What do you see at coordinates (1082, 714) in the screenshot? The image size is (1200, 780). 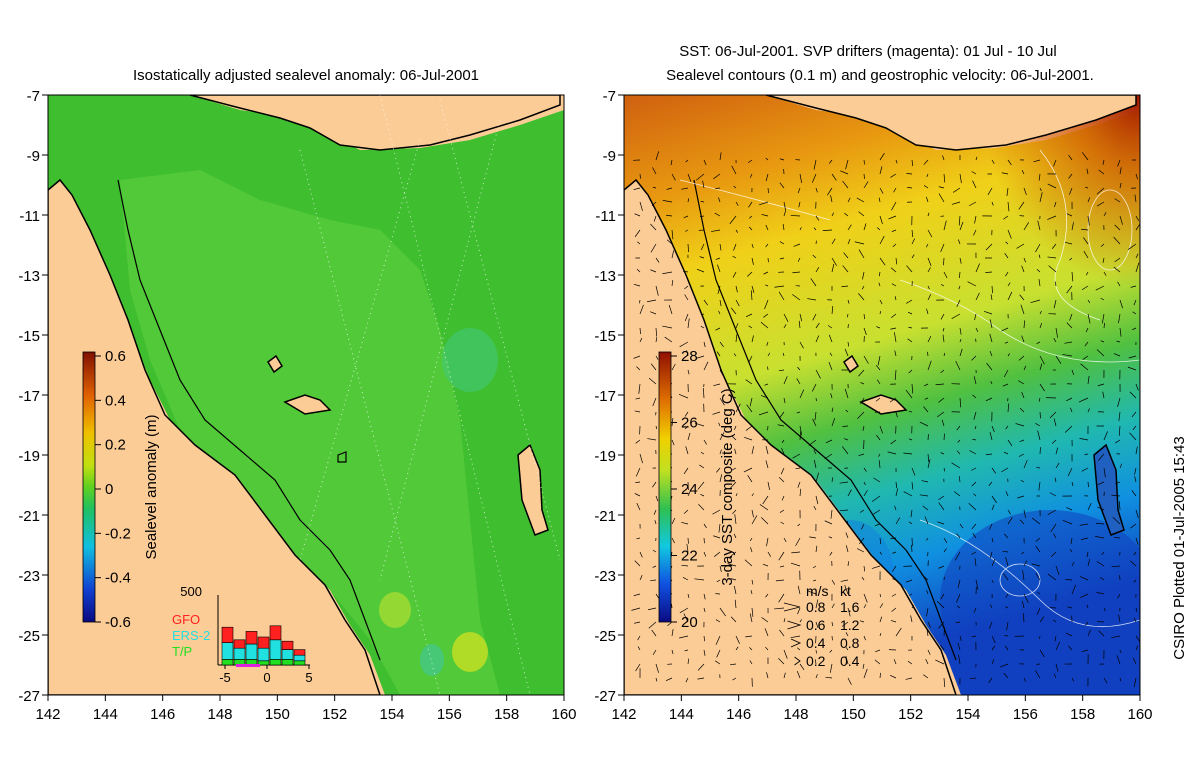 I see `x-tick-label: 158` at bounding box center [1082, 714].